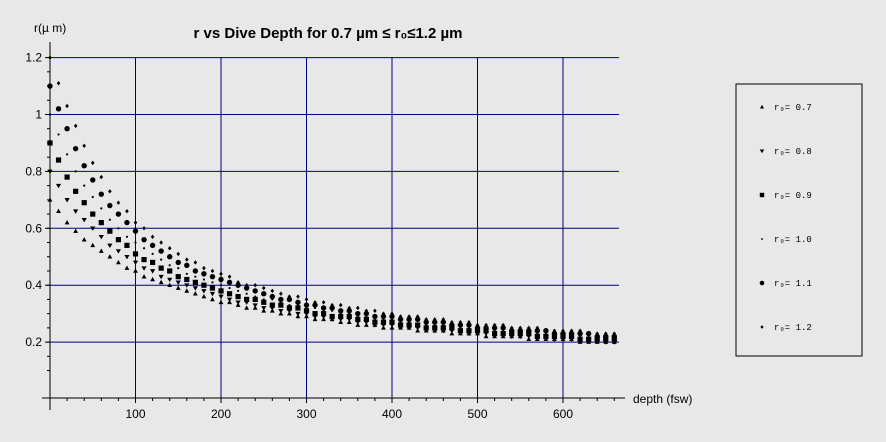 Image resolution: width=886 pixels, height=442 pixels. I want to click on y-tick-label: 1, so click(38, 115).